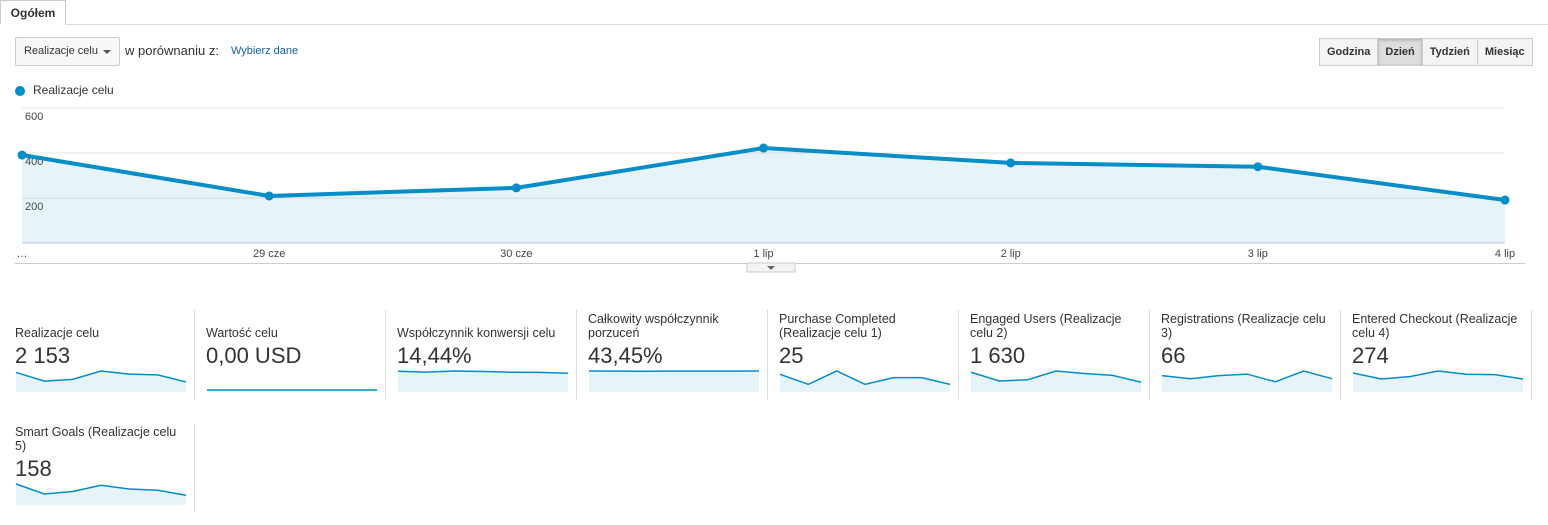 The width and height of the screenshot is (1548, 525). What do you see at coordinates (516, 254) in the screenshot?
I see `x-tick-label: 30 cze` at bounding box center [516, 254].